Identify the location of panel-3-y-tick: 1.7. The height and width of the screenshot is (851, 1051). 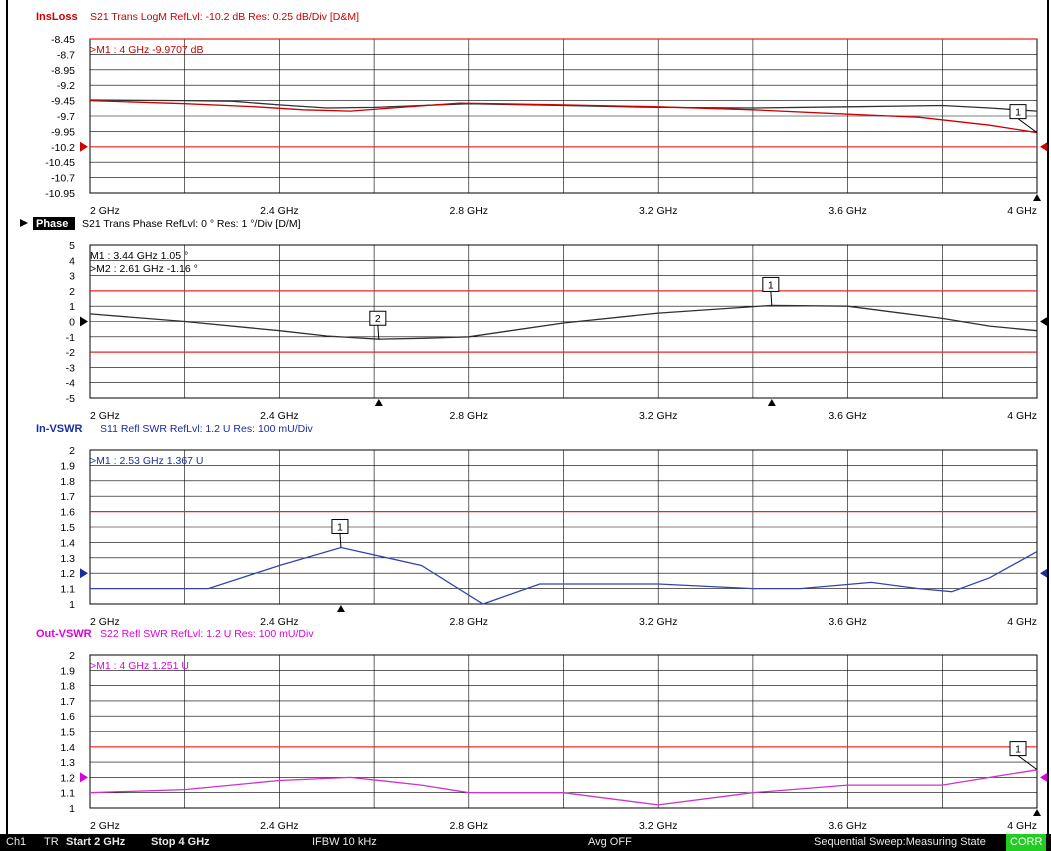
(67, 497).